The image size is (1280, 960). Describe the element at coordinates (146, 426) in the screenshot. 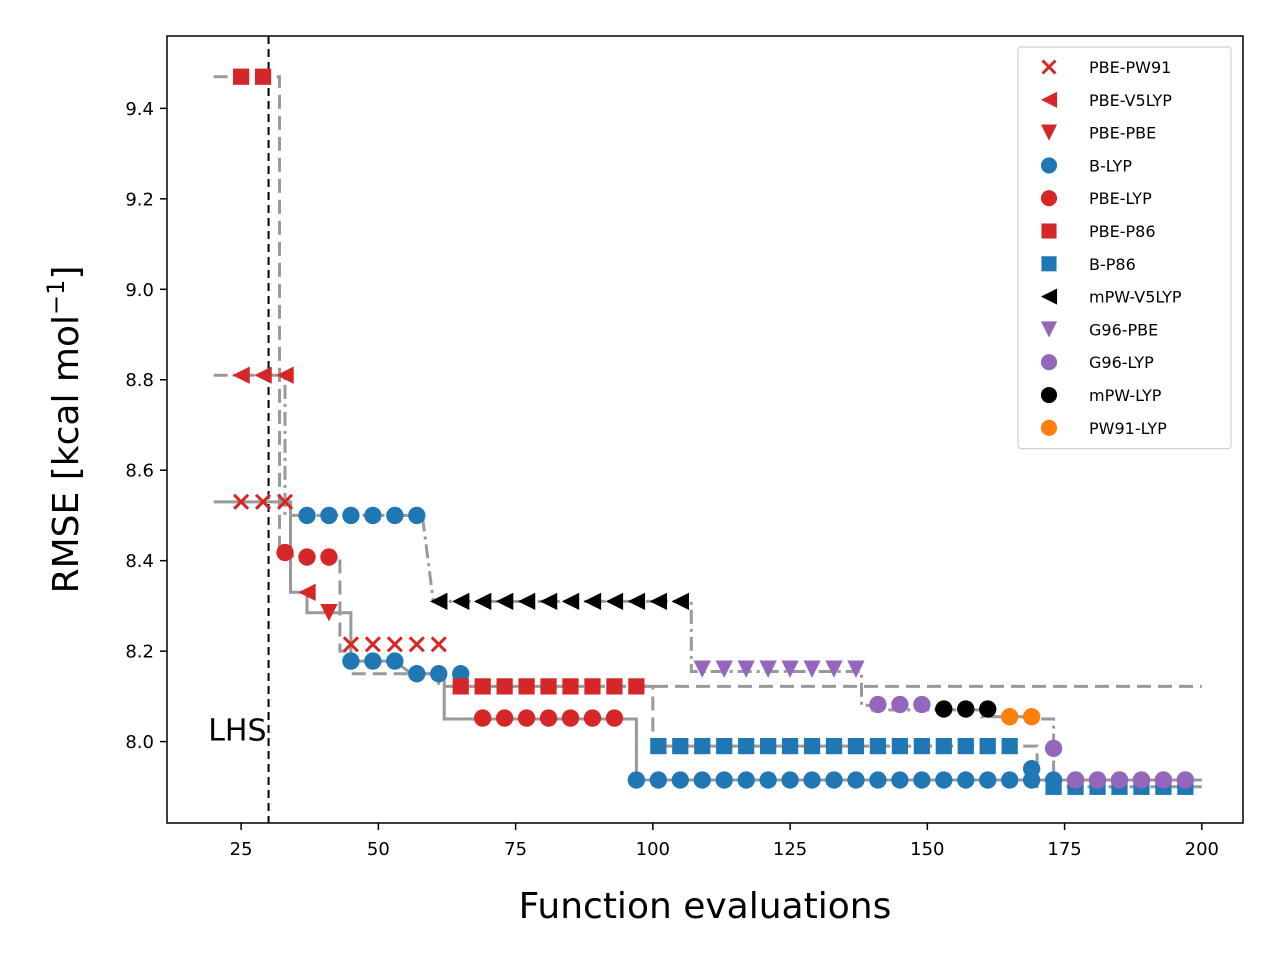

I see `y-axis-ticks: 8.0 8.2 8.4 8.6 8.8 9.0 9.2 9.4` at that location.